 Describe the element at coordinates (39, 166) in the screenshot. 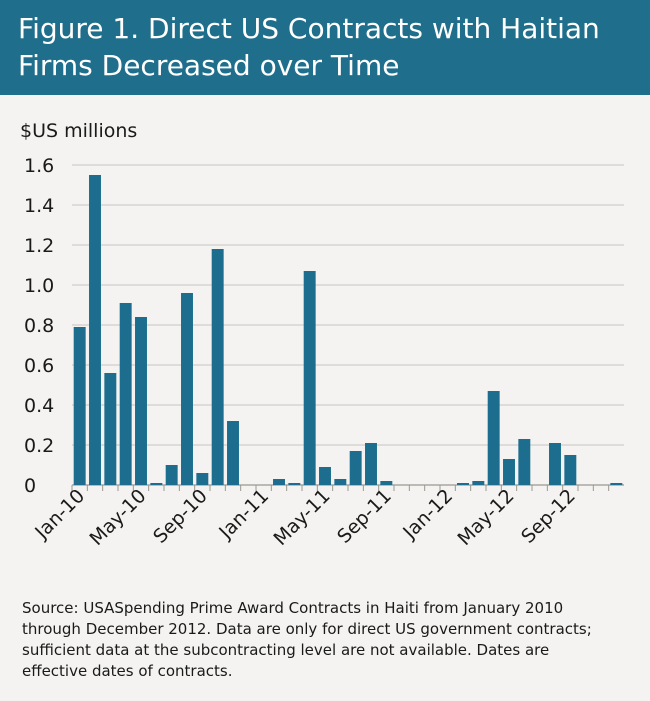

I see `y-tick-label: 1.6` at that location.